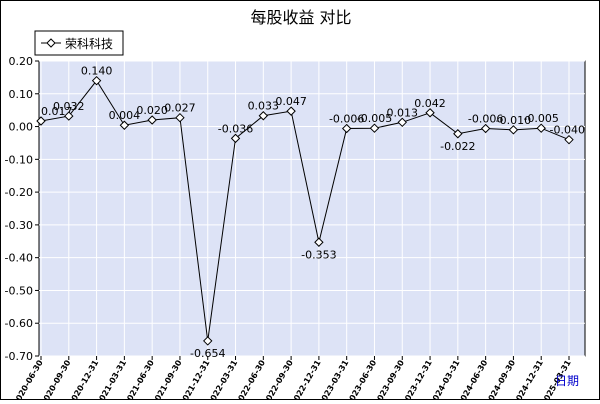  I want to click on data-label: -0.654, so click(207, 353).